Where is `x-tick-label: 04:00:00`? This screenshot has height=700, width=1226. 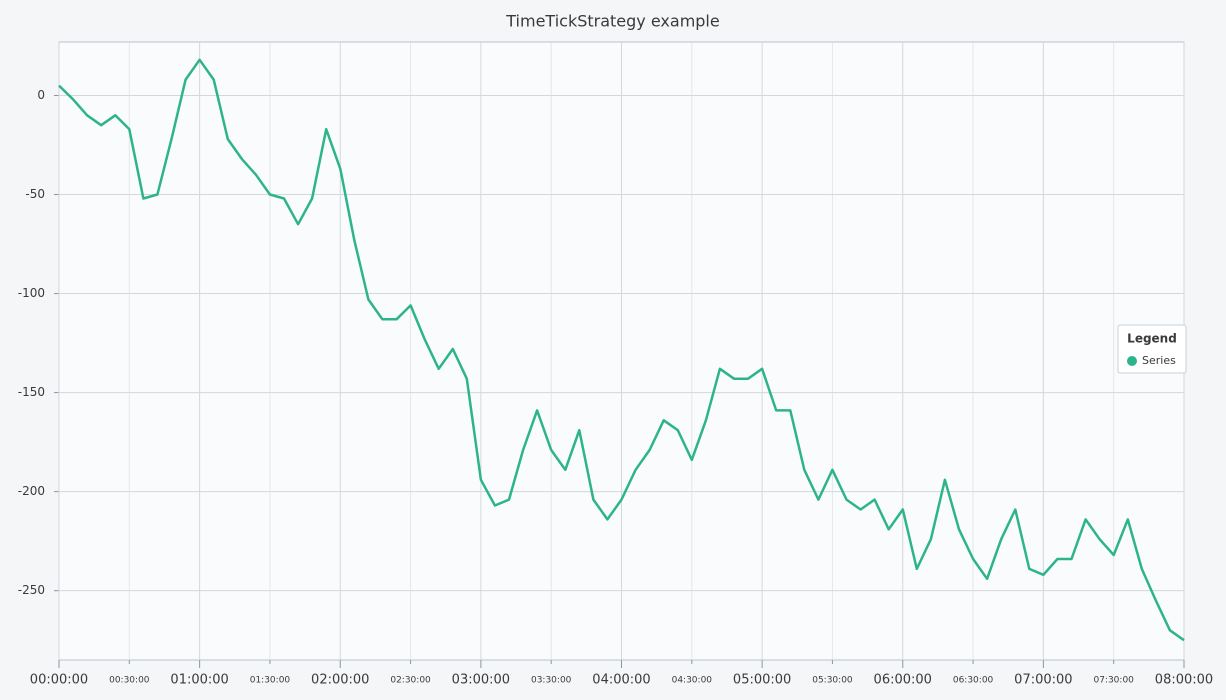
x-tick-label: 04:00:00 is located at coordinates (621, 680).